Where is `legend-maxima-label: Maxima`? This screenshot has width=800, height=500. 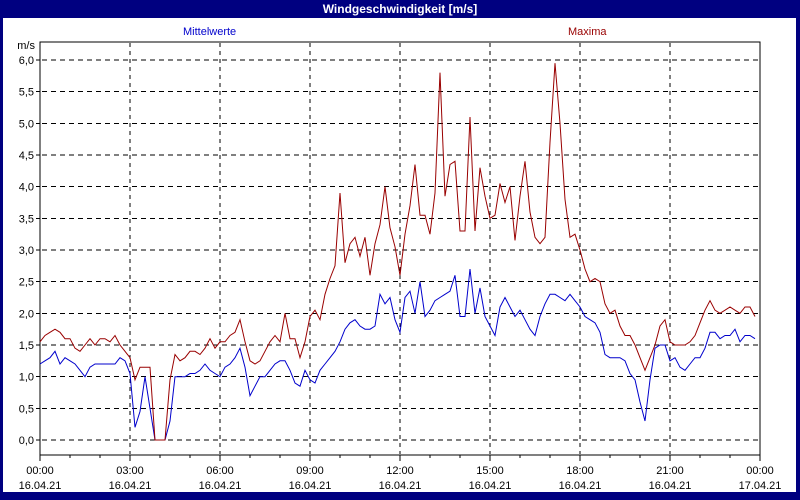 legend-maxima-label: Maxima is located at coordinates (587, 32).